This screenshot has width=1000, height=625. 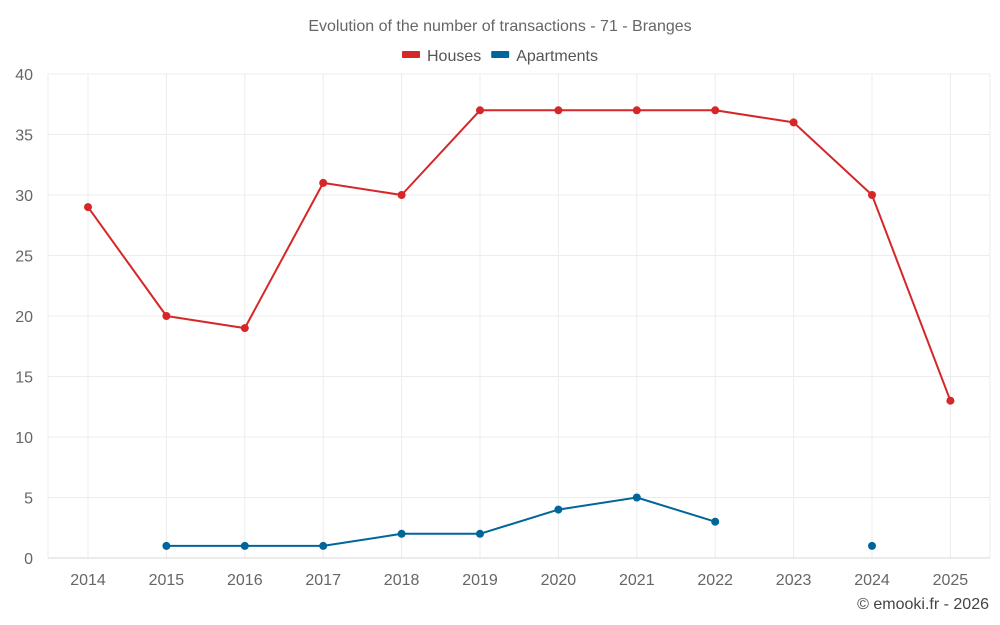 What do you see at coordinates (167, 580) in the screenshot?
I see `x-tick-label: 2015` at bounding box center [167, 580].